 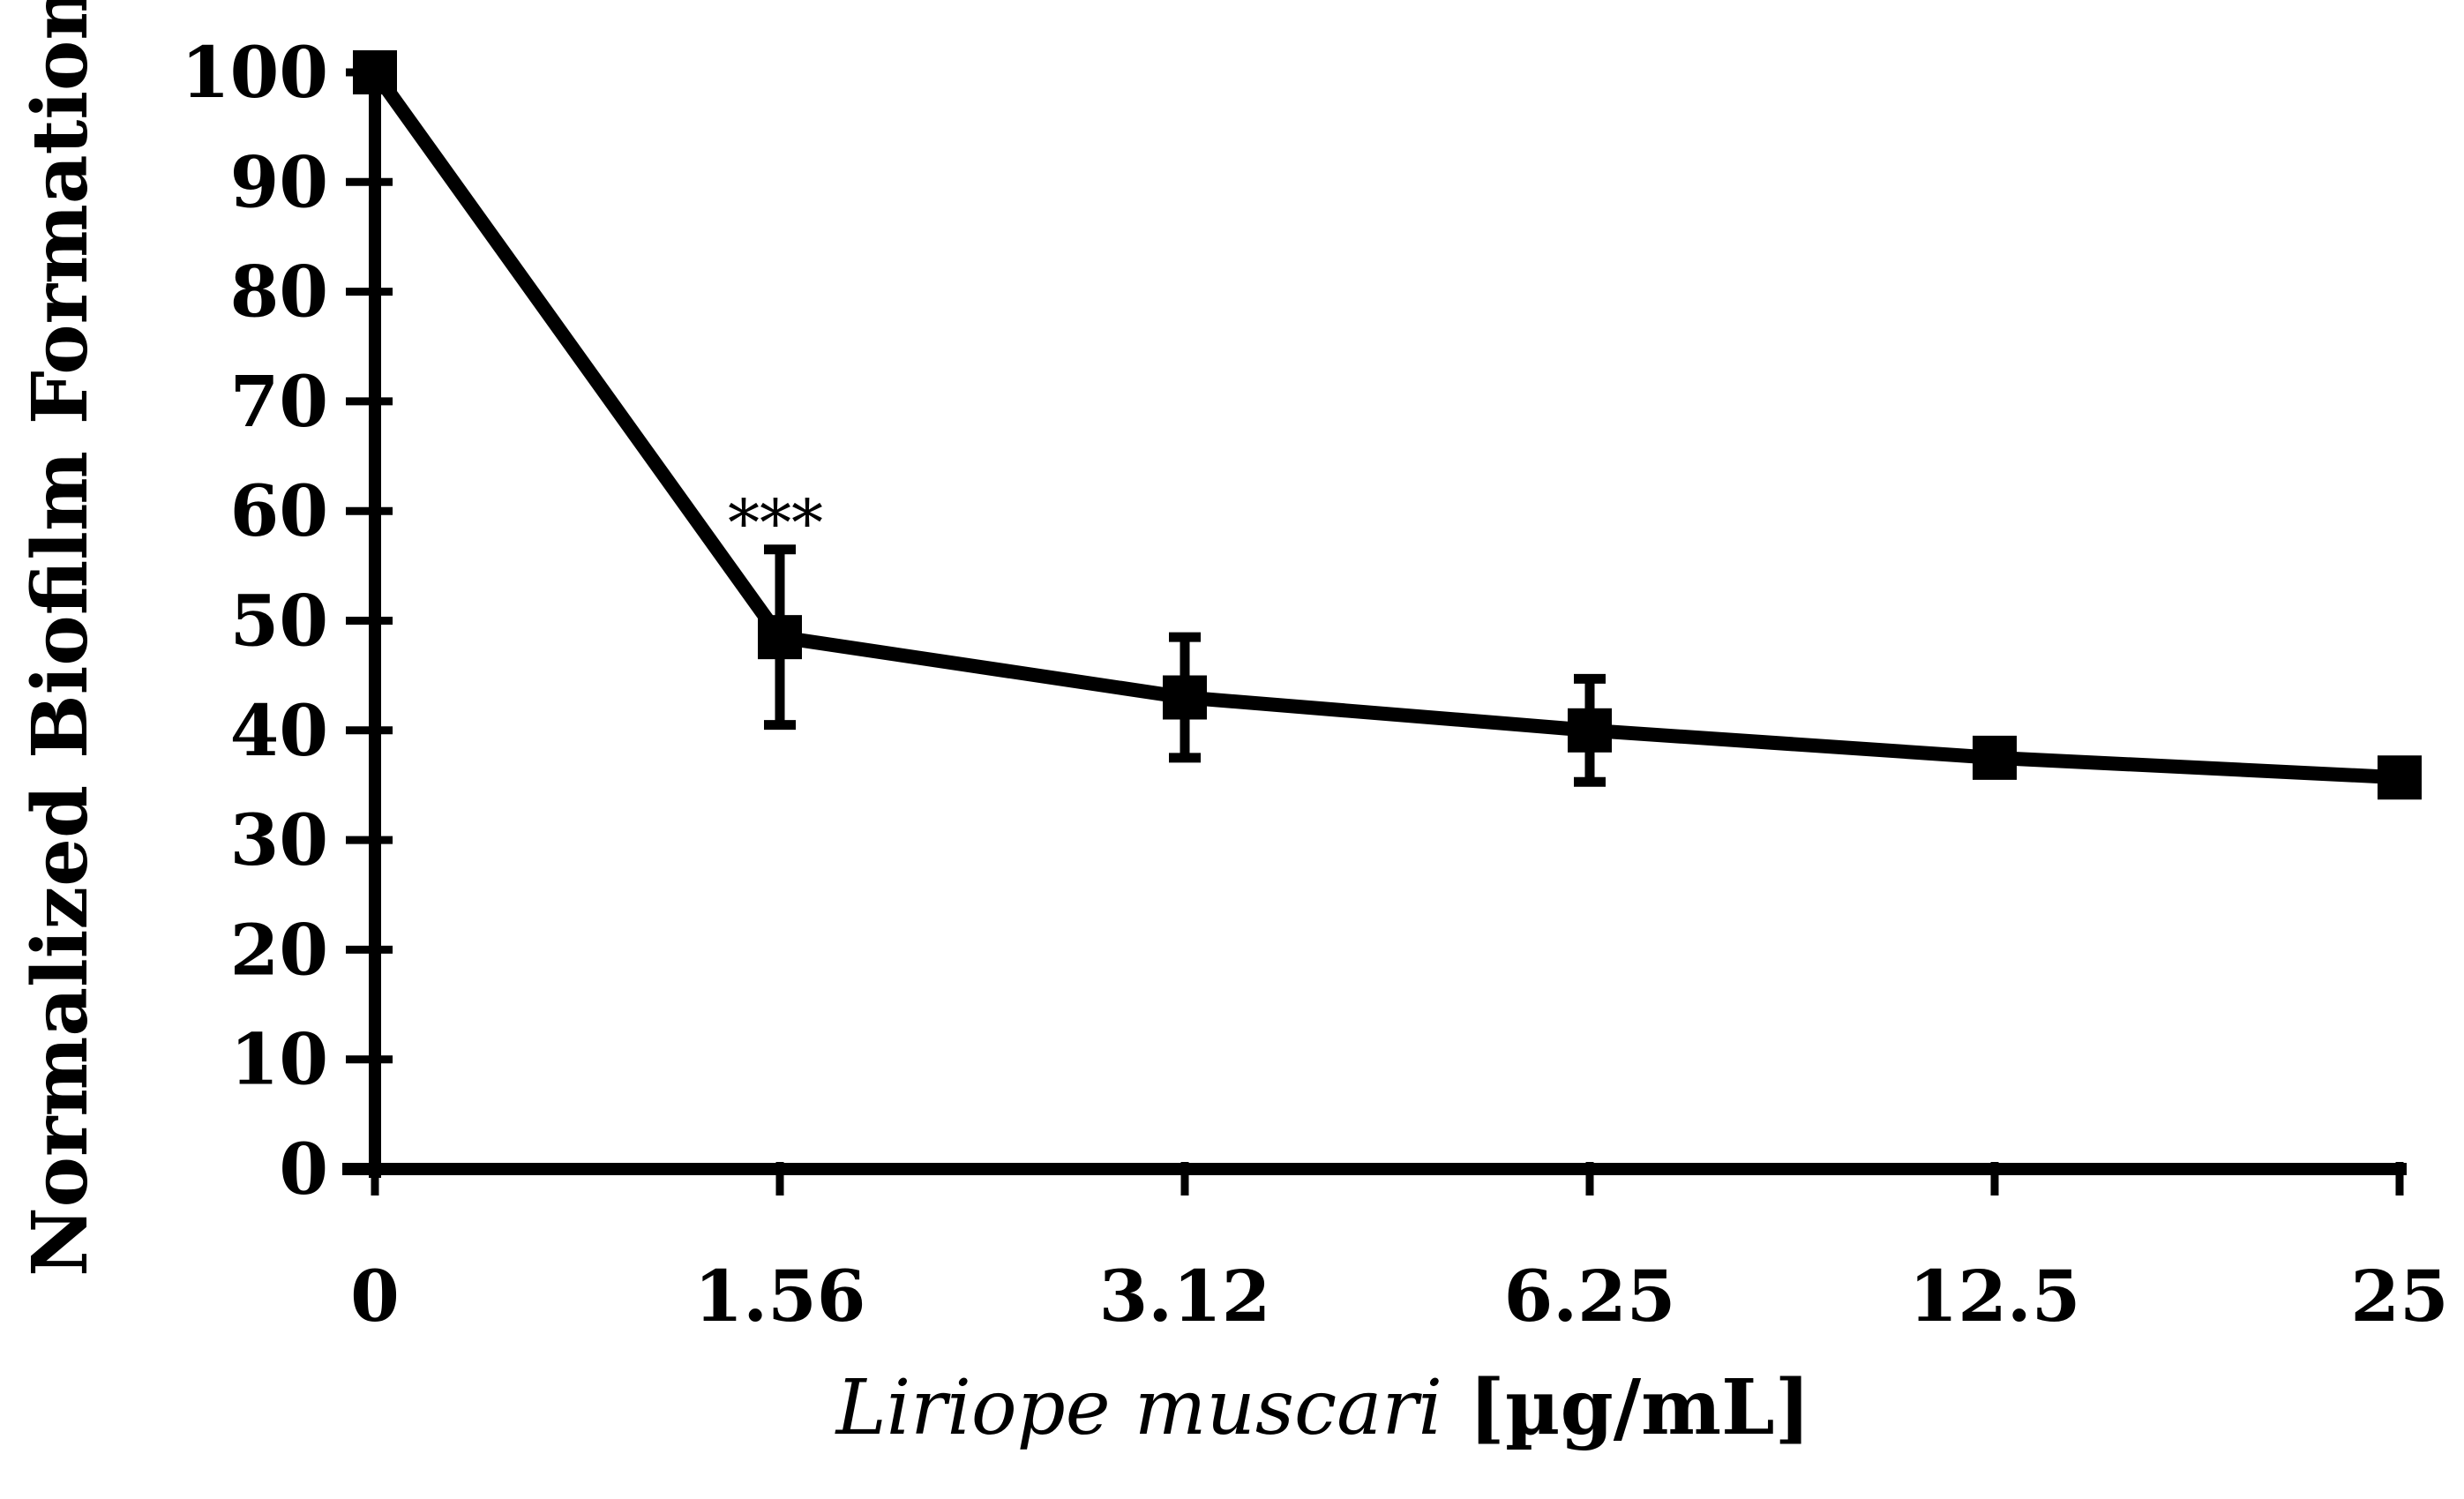 I want to click on y-tick-label: 40, so click(x=279, y=731).